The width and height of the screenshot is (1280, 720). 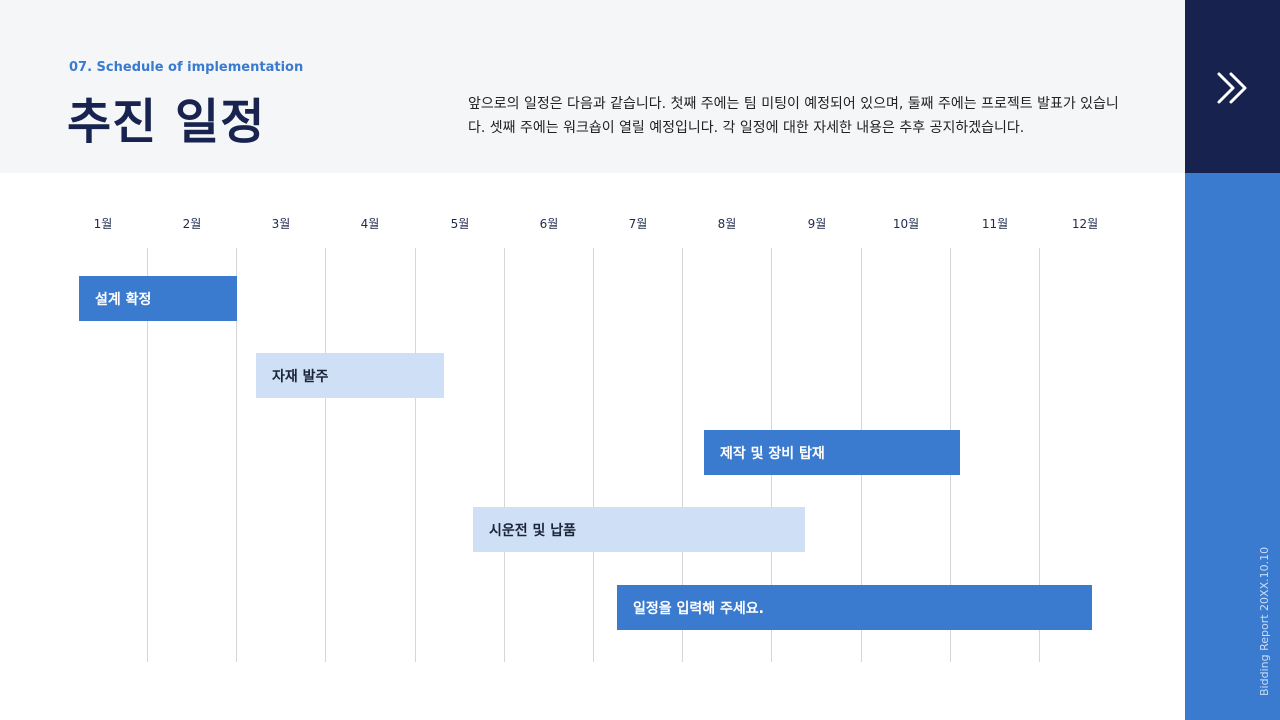 What do you see at coordinates (460, 224) in the screenshot?
I see `month-label-5: 5월` at bounding box center [460, 224].